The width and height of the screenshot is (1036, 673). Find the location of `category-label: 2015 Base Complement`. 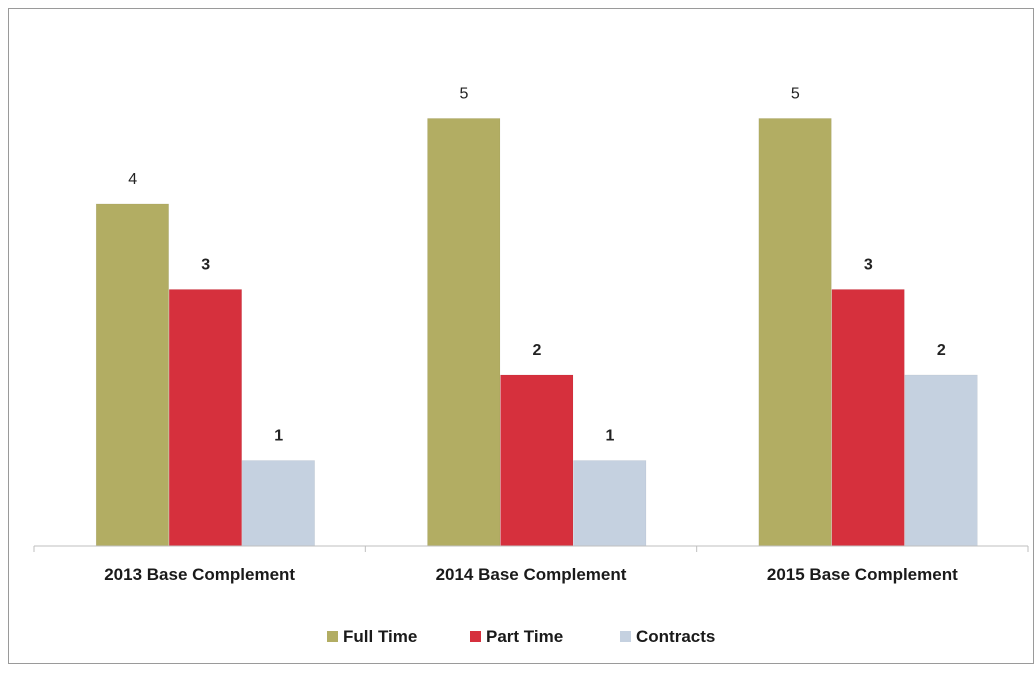

category-label: 2015 Base Complement is located at coordinates (862, 574).